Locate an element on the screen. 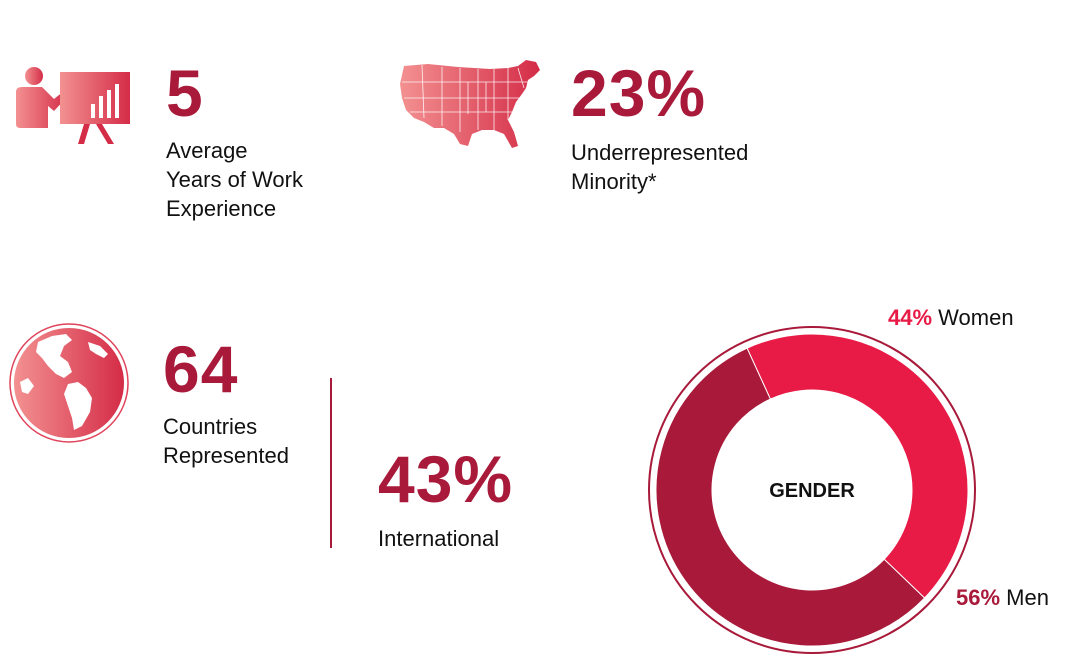 The height and width of the screenshot is (665, 1080). experience-label-line: Experience is located at coordinates (221, 208).